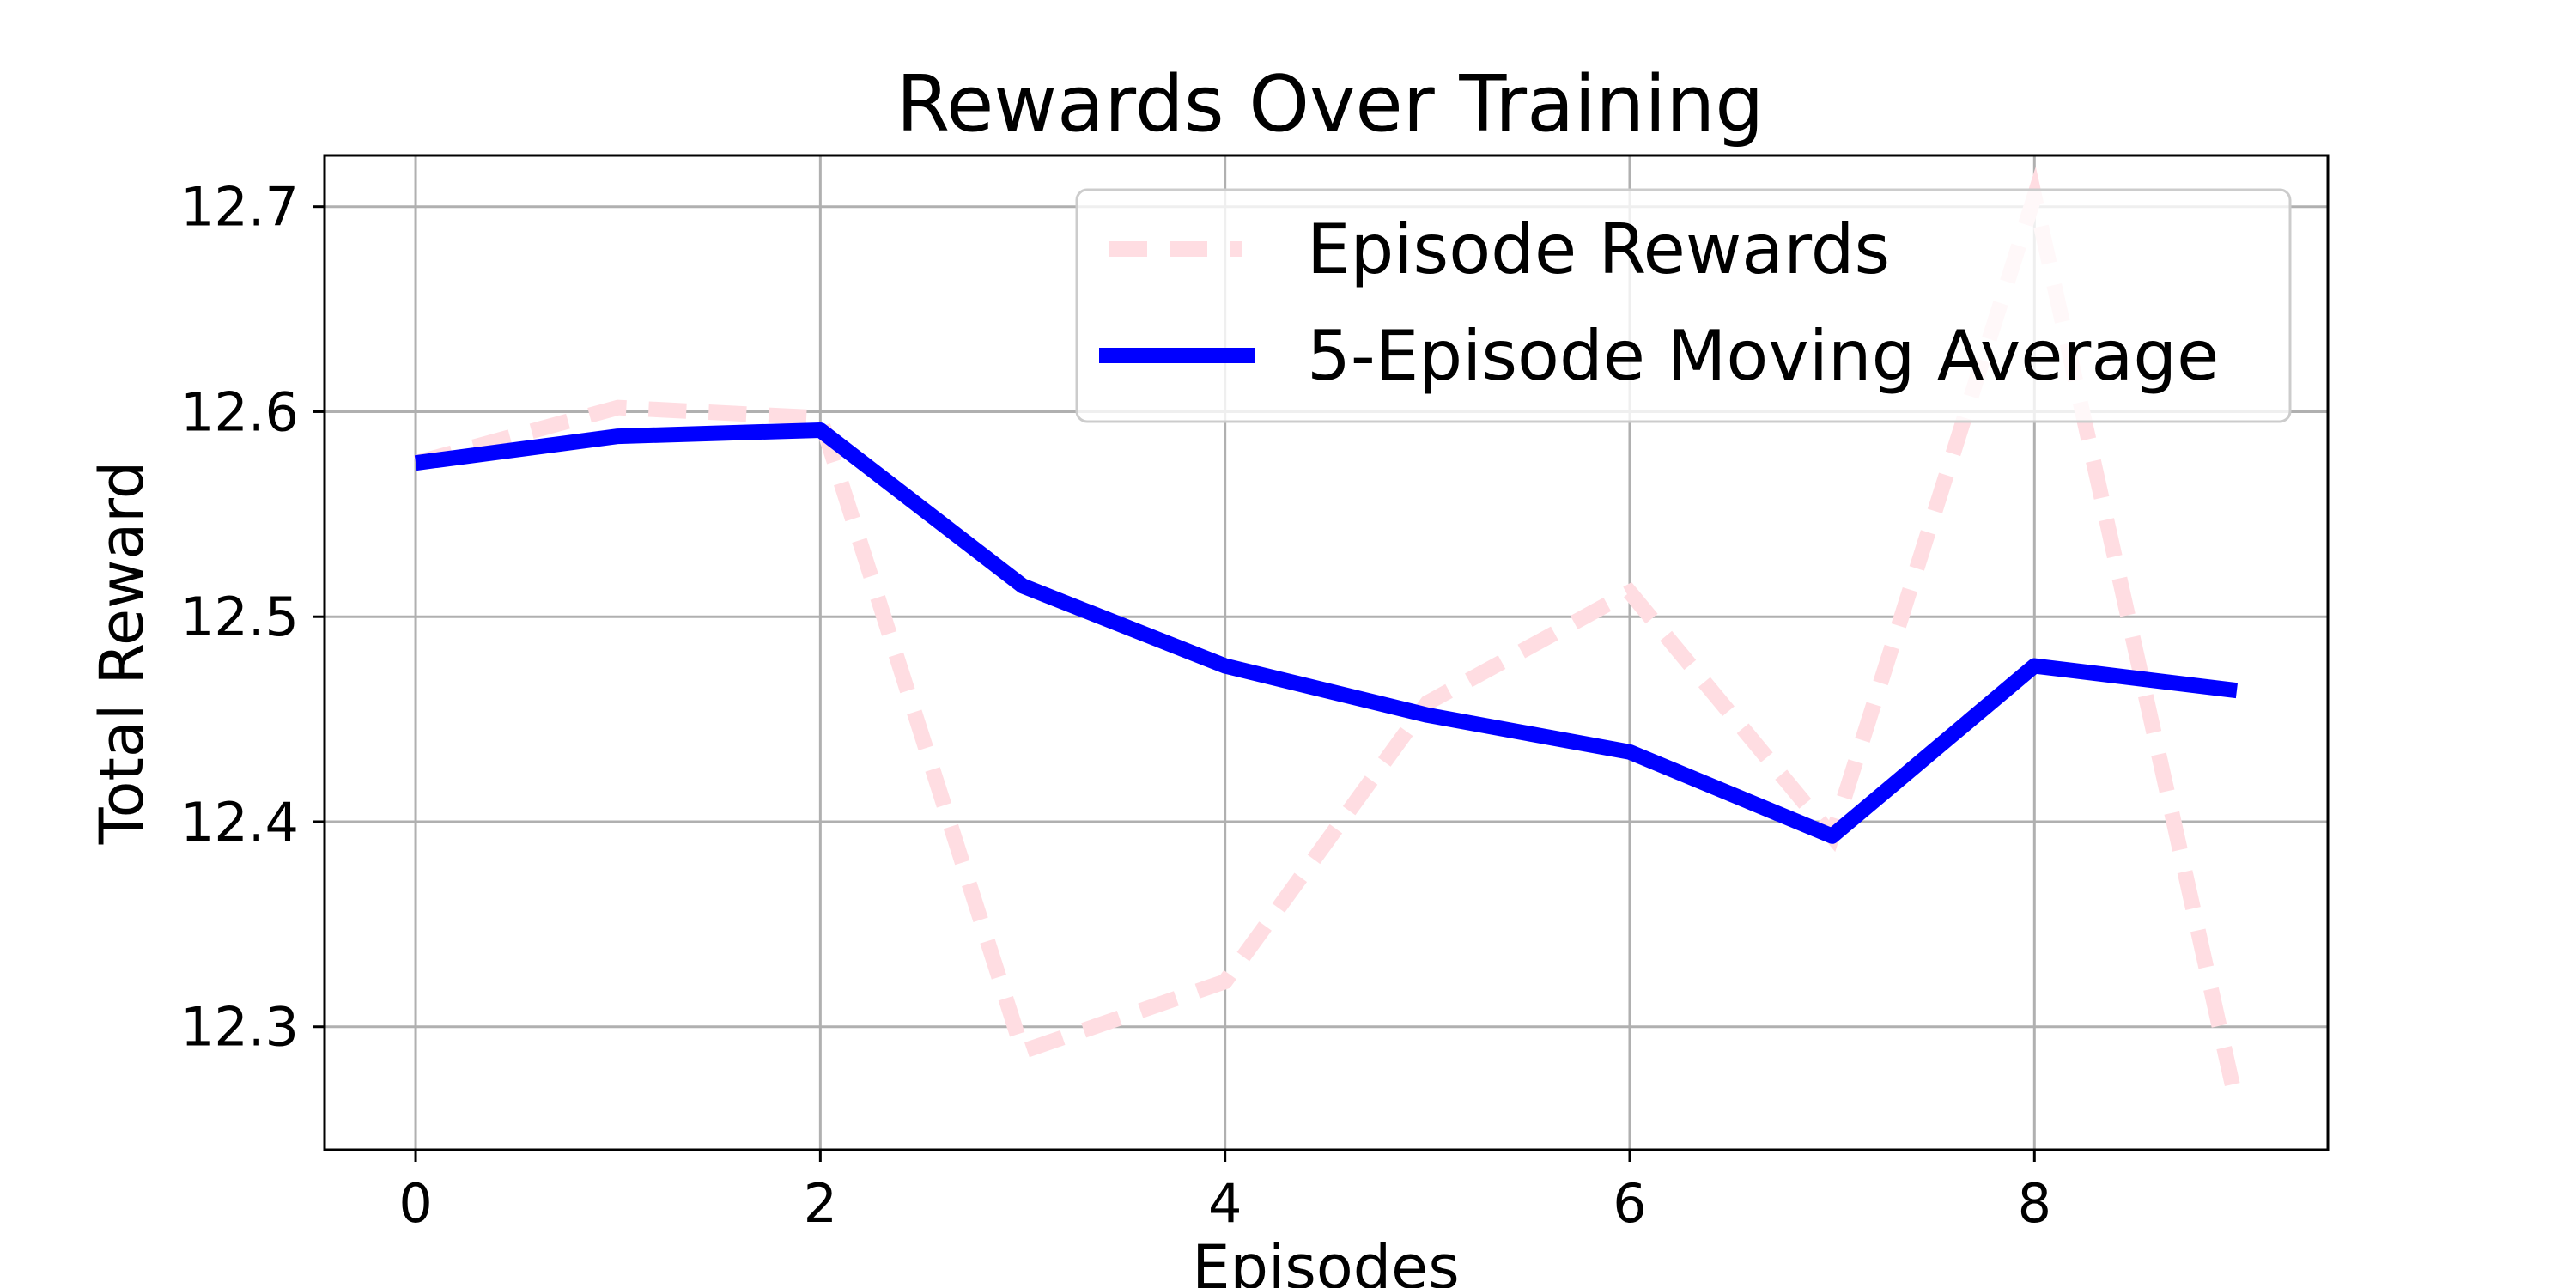  I want to click on x-tick-label: 0, so click(415, 1203).